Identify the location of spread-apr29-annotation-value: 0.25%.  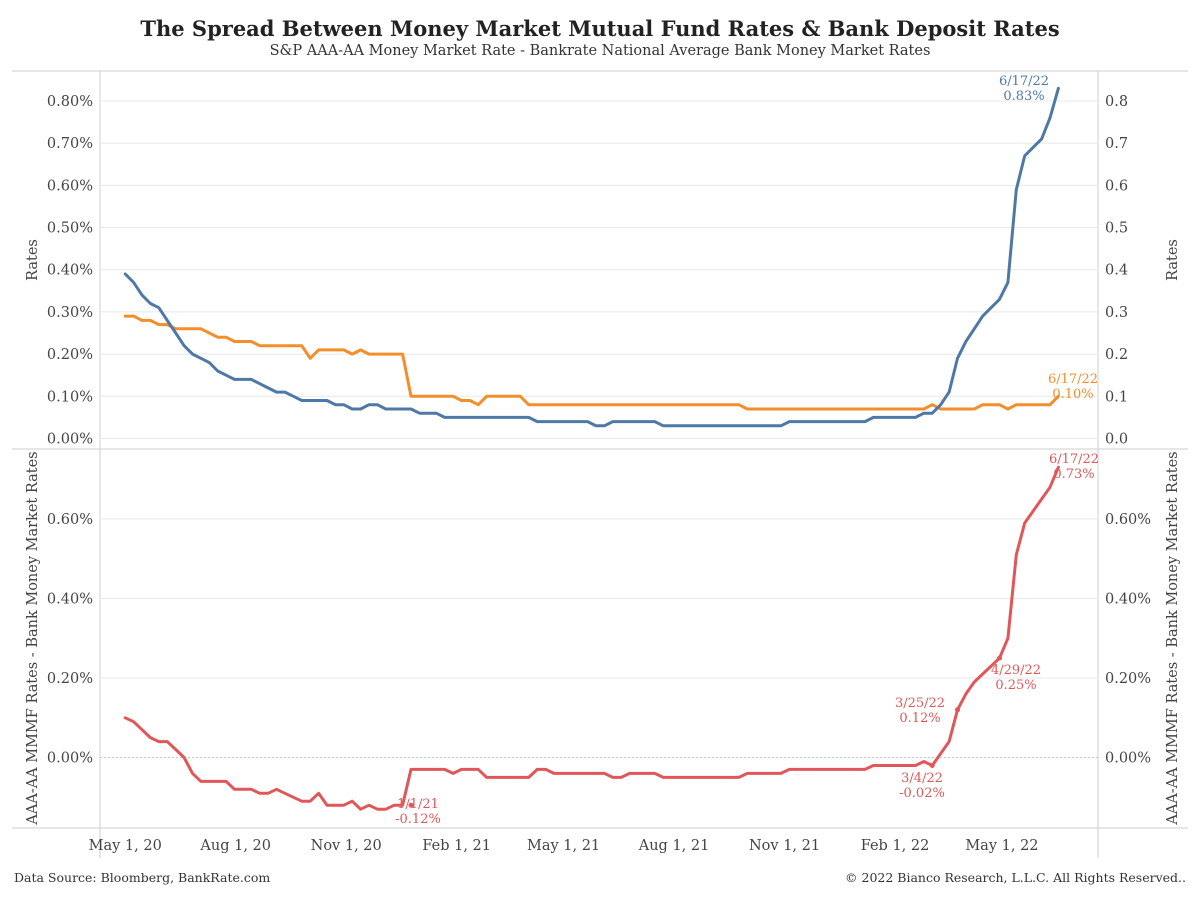
(1015, 685).